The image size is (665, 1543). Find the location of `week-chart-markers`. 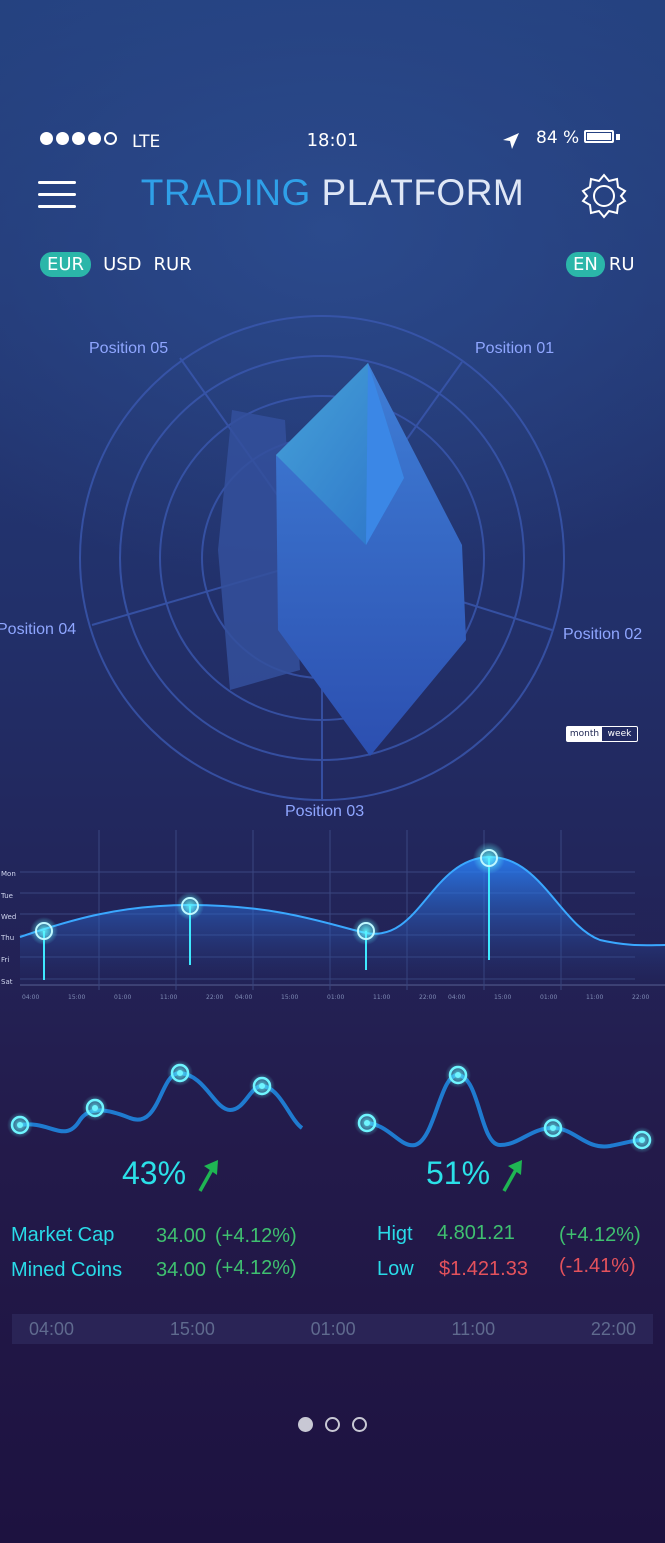

week-chart-markers is located at coordinates (267, 911).